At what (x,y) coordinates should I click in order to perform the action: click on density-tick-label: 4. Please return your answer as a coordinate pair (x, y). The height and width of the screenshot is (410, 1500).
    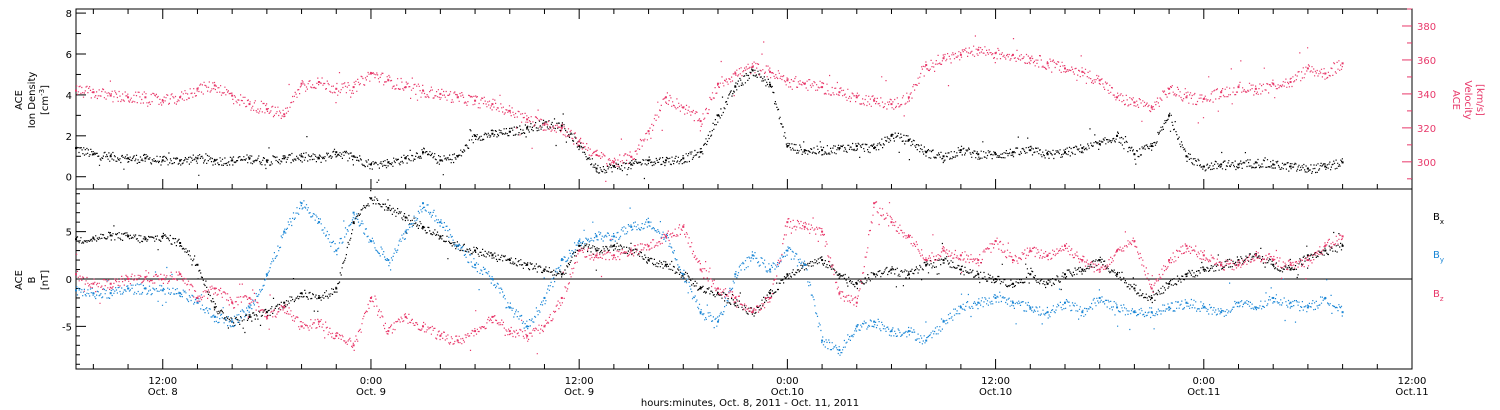
    Looking at the image, I should click on (69, 96).